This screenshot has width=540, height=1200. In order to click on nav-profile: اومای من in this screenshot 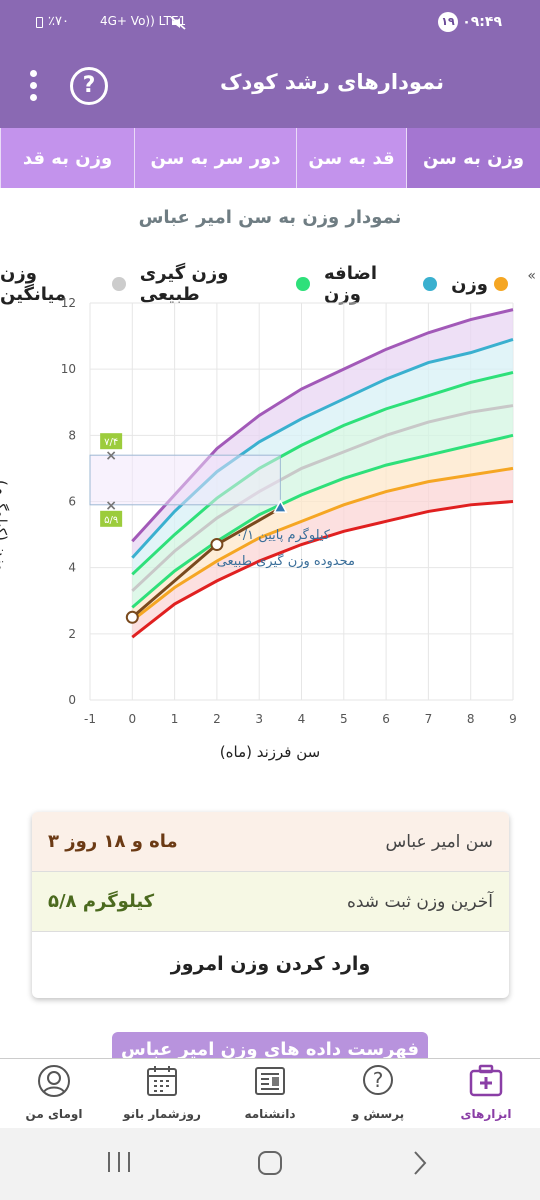, I will do `click(54, 1093)`.